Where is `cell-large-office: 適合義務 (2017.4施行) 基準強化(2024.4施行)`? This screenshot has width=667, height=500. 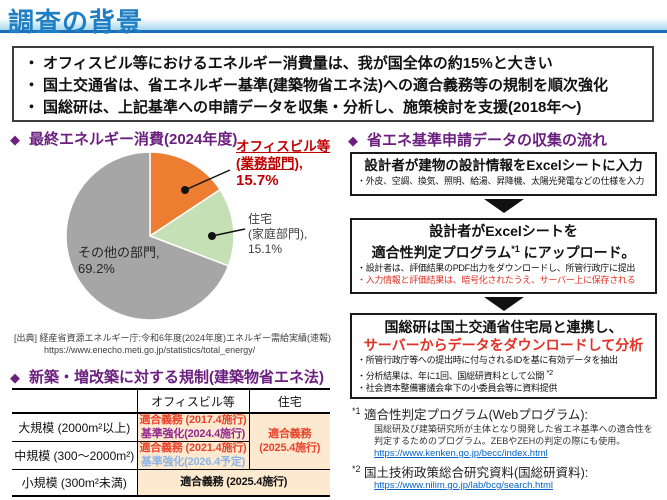
cell-large-office: 適合義務 (2017.4施行) 基準強化(2024.4施行) is located at coordinates (192, 427).